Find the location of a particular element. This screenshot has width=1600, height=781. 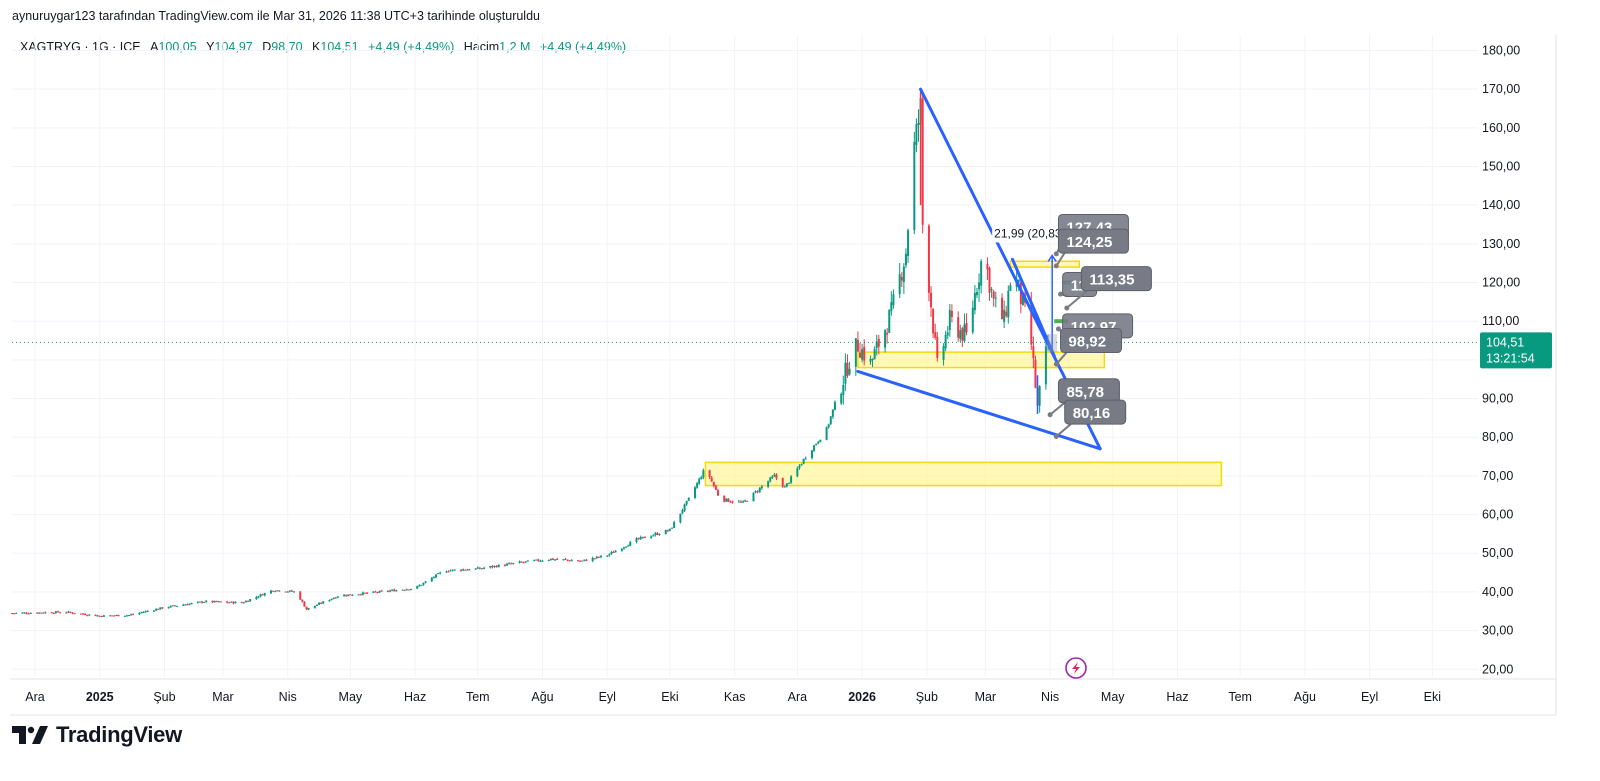

price-tick-label: 110,00 is located at coordinates (1500, 321).